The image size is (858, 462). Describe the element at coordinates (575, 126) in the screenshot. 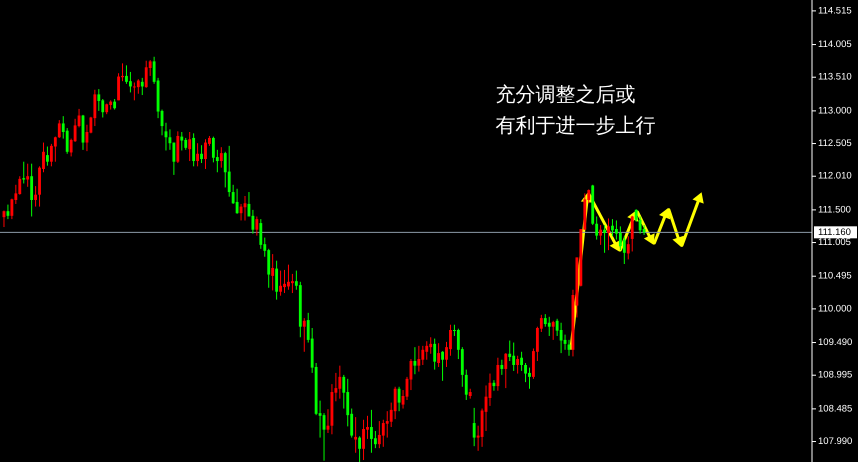

I see `annotation: 有利于进一步上行` at that location.